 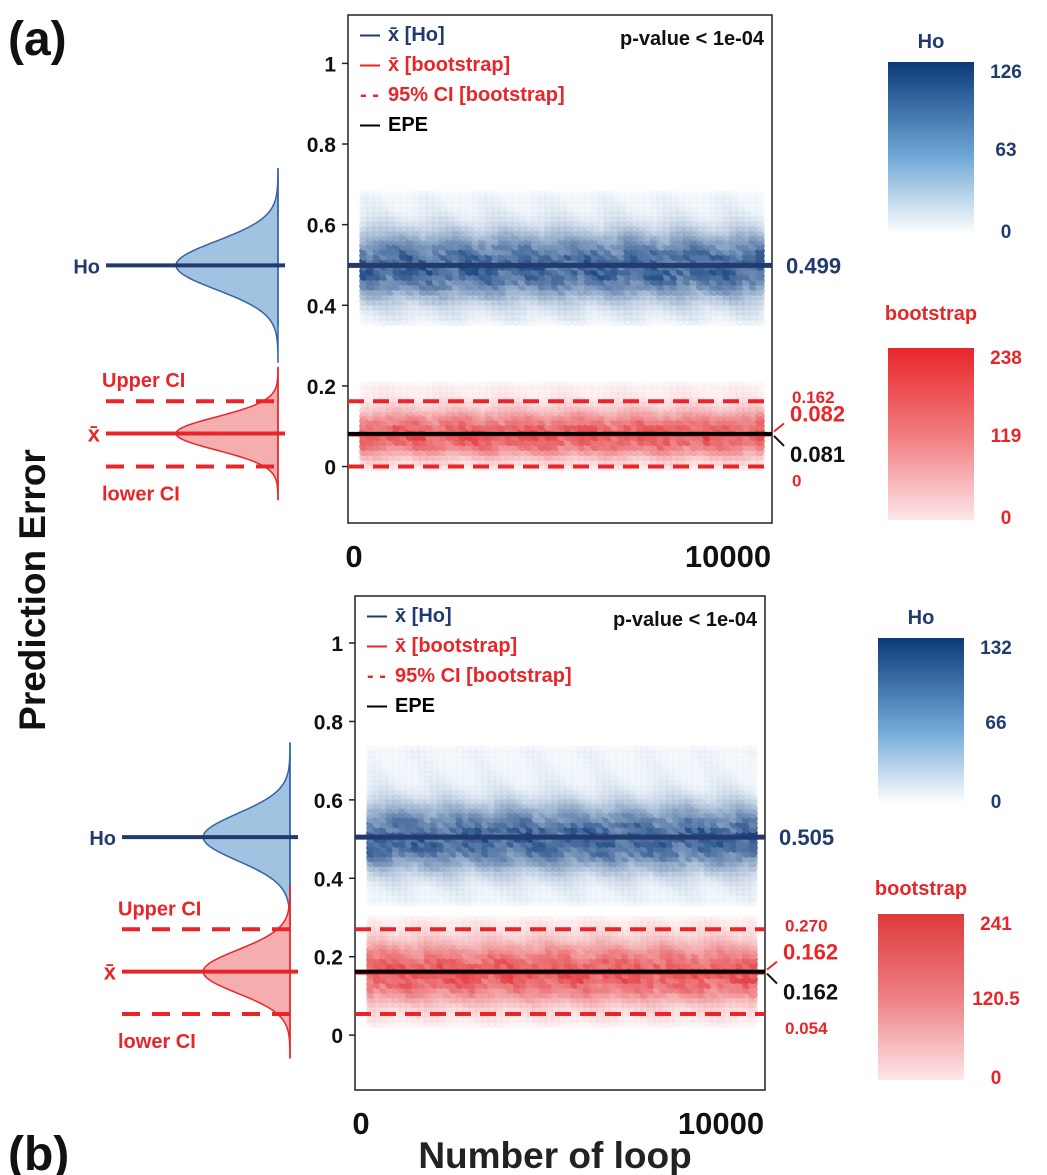 What do you see at coordinates (1006, 436) in the screenshot?
I see `colorbar-mid-label: 119` at bounding box center [1006, 436].